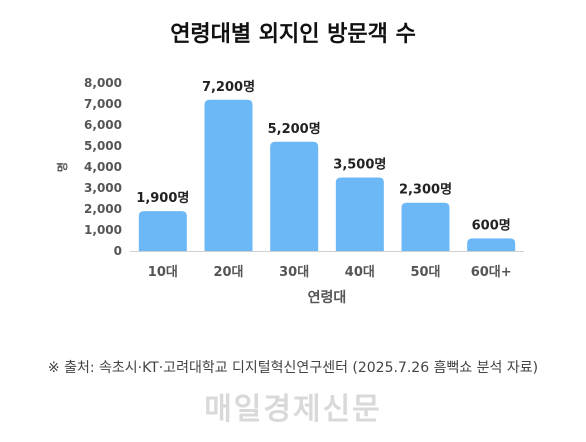 The image size is (586, 442). Describe the element at coordinates (293, 34) in the screenshot. I see `chart-title: 연령대별 외지인 방문객 수` at that location.